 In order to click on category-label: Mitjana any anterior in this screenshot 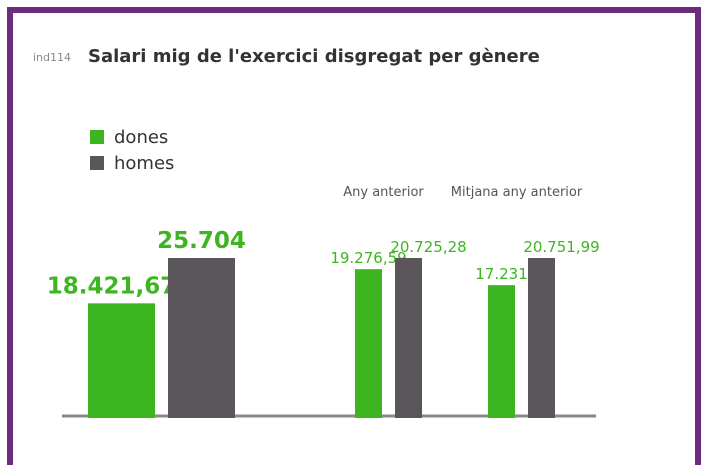, I will do `click(517, 192)`.